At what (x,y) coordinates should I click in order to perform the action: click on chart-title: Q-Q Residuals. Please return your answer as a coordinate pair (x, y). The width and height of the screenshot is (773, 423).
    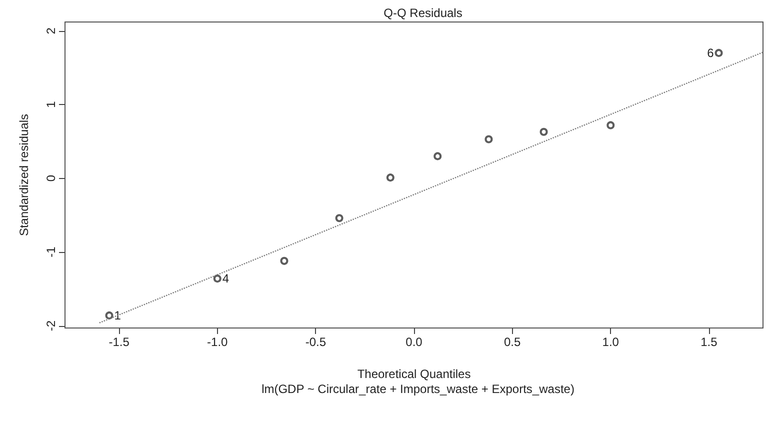
    Looking at the image, I should click on (423, 13).